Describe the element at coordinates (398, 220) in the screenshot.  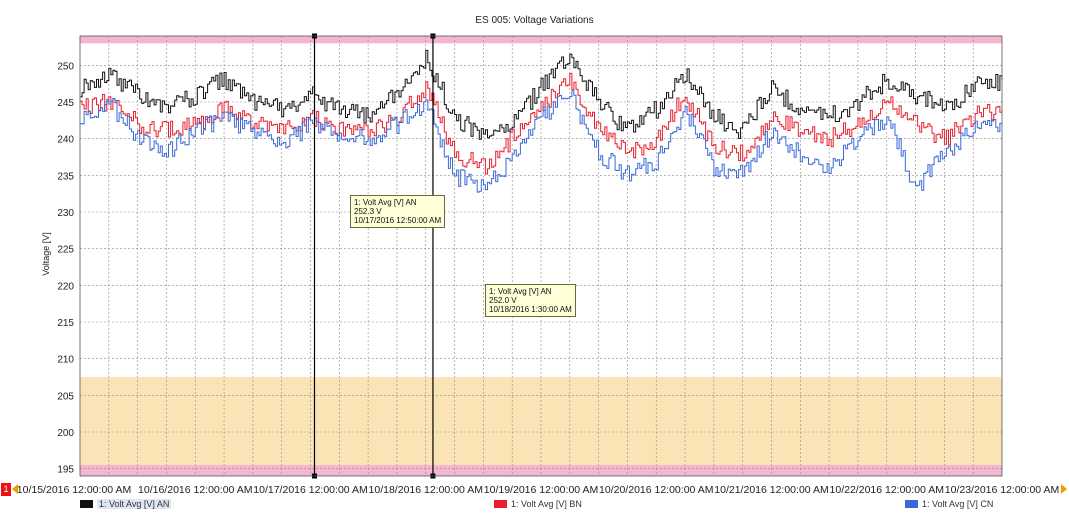
I see `tooltip-time: 10/17/2016 12:50:00 AM` at that location.